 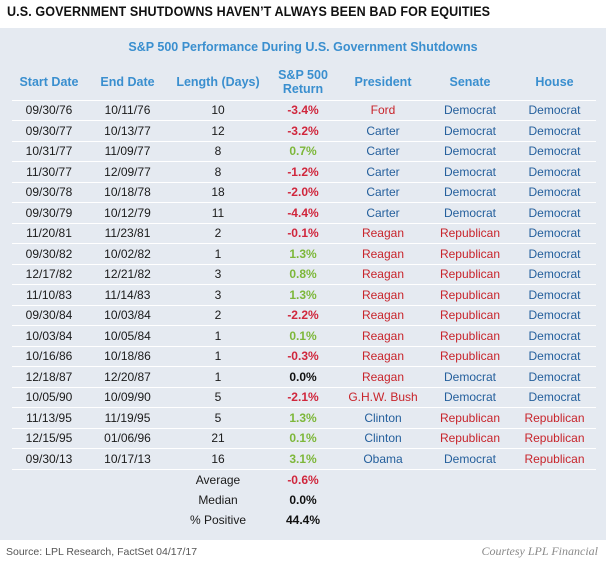 I want to click on return-cell: -2.2%, so click(x=303, y=315).